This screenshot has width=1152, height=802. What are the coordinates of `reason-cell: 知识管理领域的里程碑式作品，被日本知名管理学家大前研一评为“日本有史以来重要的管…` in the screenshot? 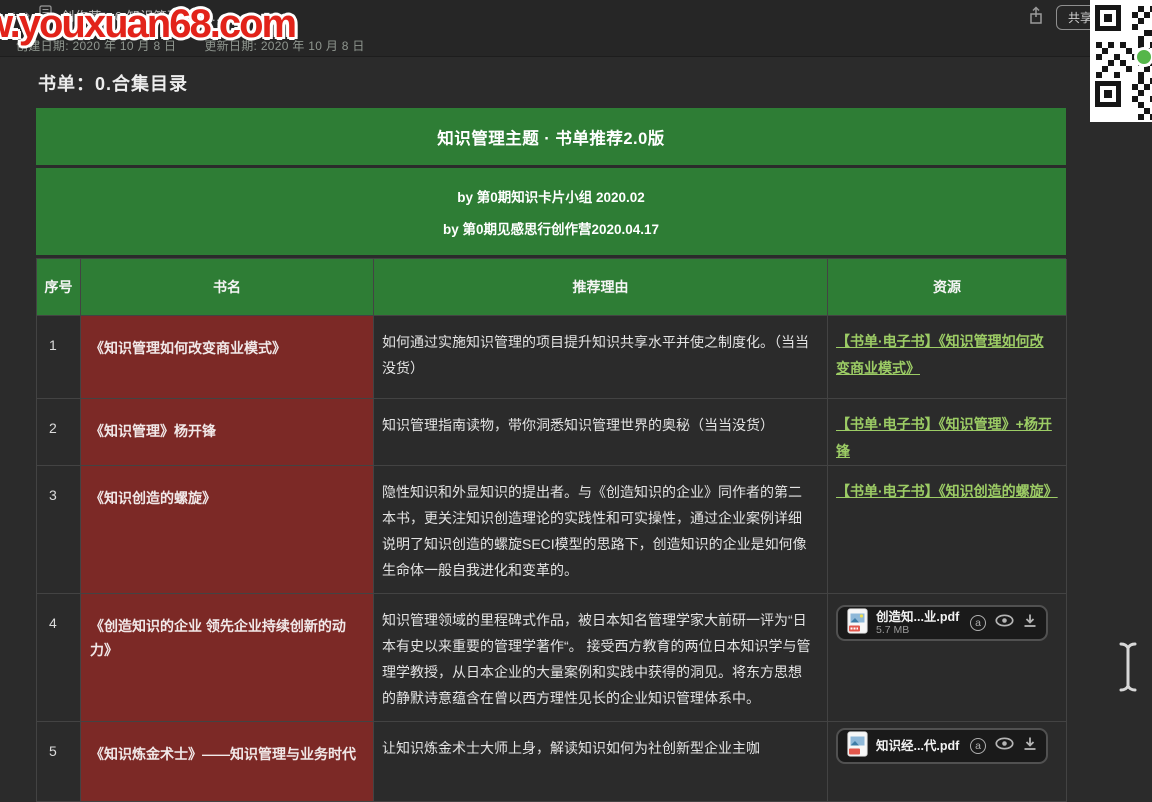 It's located at (601, 658).